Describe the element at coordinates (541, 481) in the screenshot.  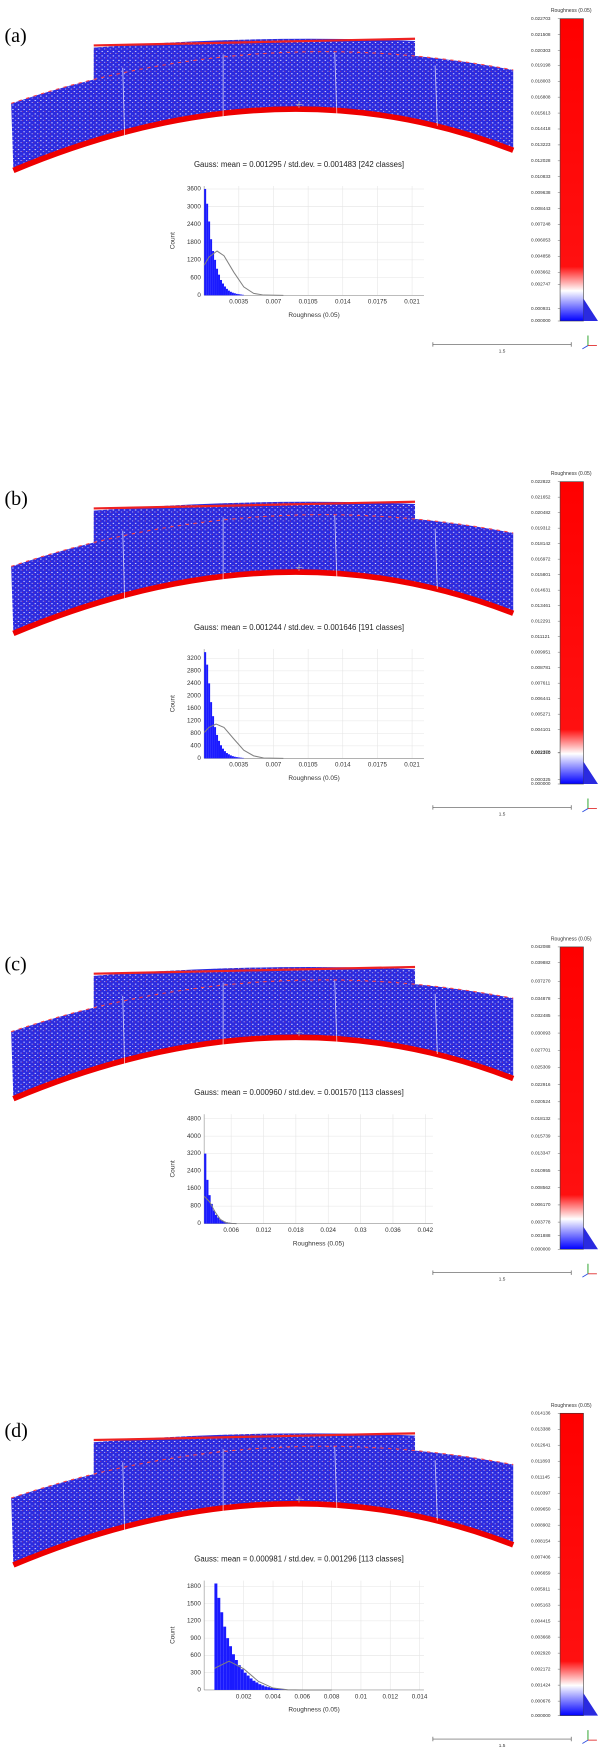
I see `colorbar-tick-label: 0.022822` at that location.